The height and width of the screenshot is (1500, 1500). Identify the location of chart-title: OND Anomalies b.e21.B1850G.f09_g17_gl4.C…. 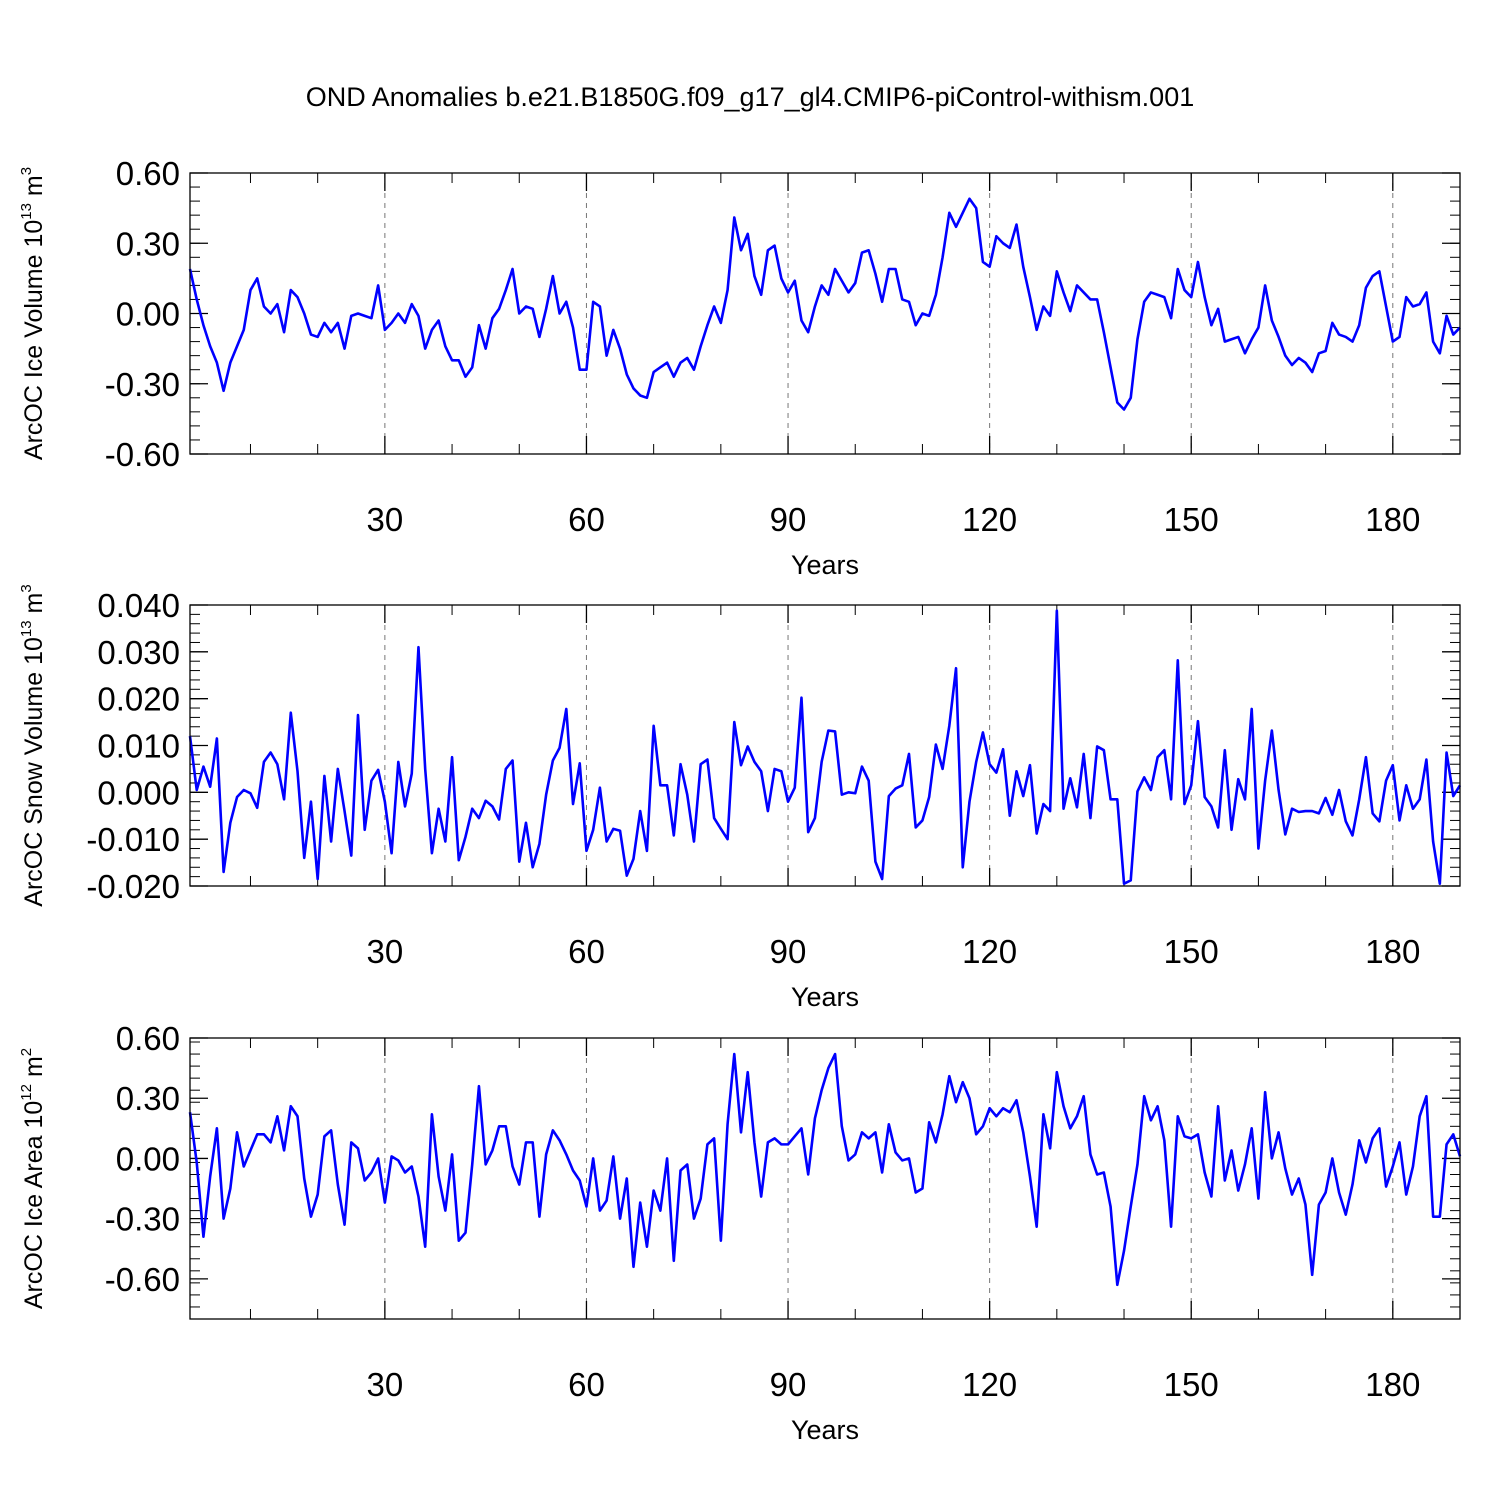
(750, 97).